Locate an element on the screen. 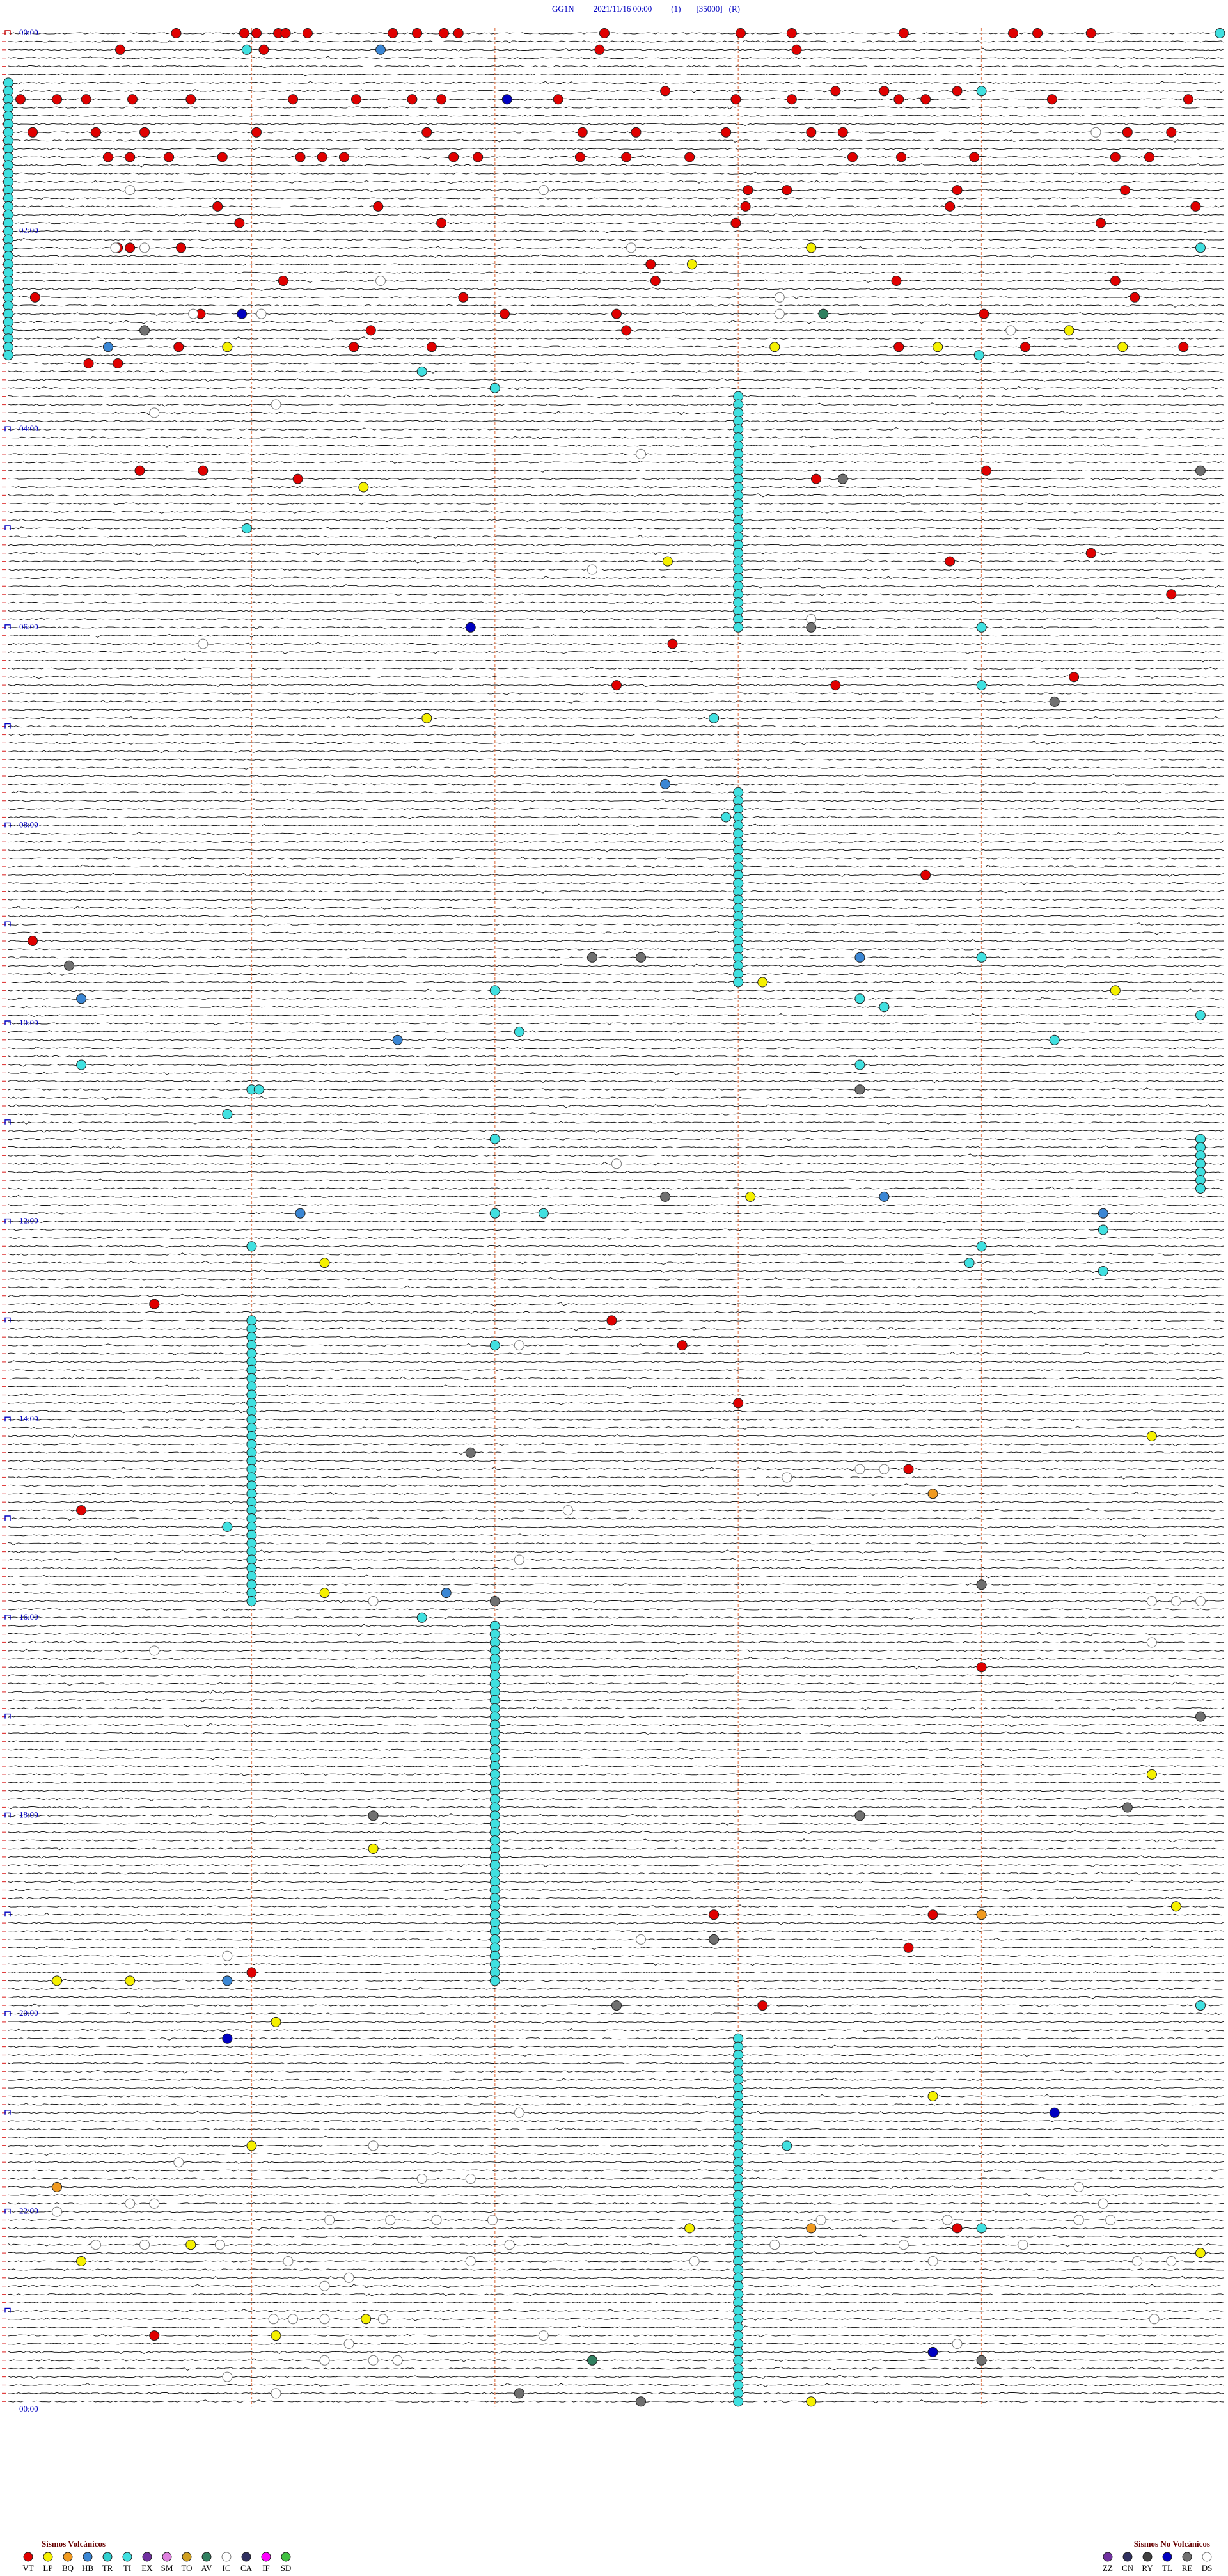 This screenshot has width=1228, height=2576. legend-label: VT is located at coordinates (27, 2568).